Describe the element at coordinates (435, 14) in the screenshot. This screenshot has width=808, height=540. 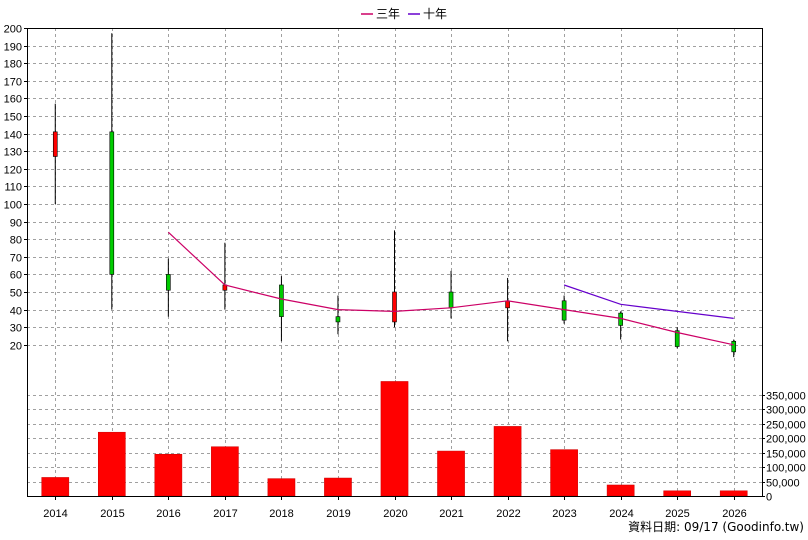
I see `legend-label-10yr: 十年` at that location.